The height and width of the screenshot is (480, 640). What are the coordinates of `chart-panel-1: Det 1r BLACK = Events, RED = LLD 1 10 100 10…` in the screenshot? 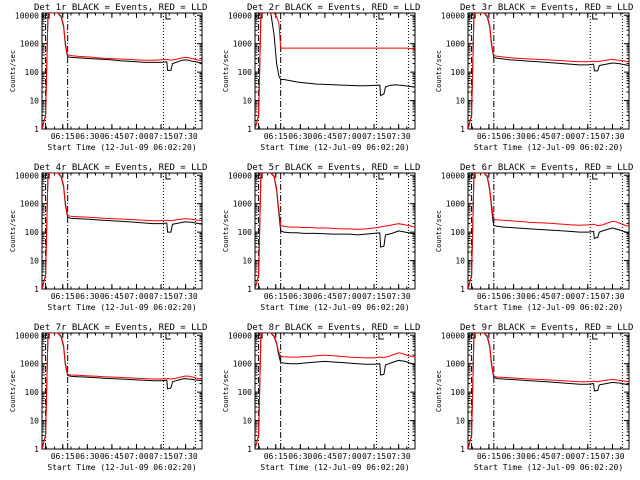 It's located at (108, 77).